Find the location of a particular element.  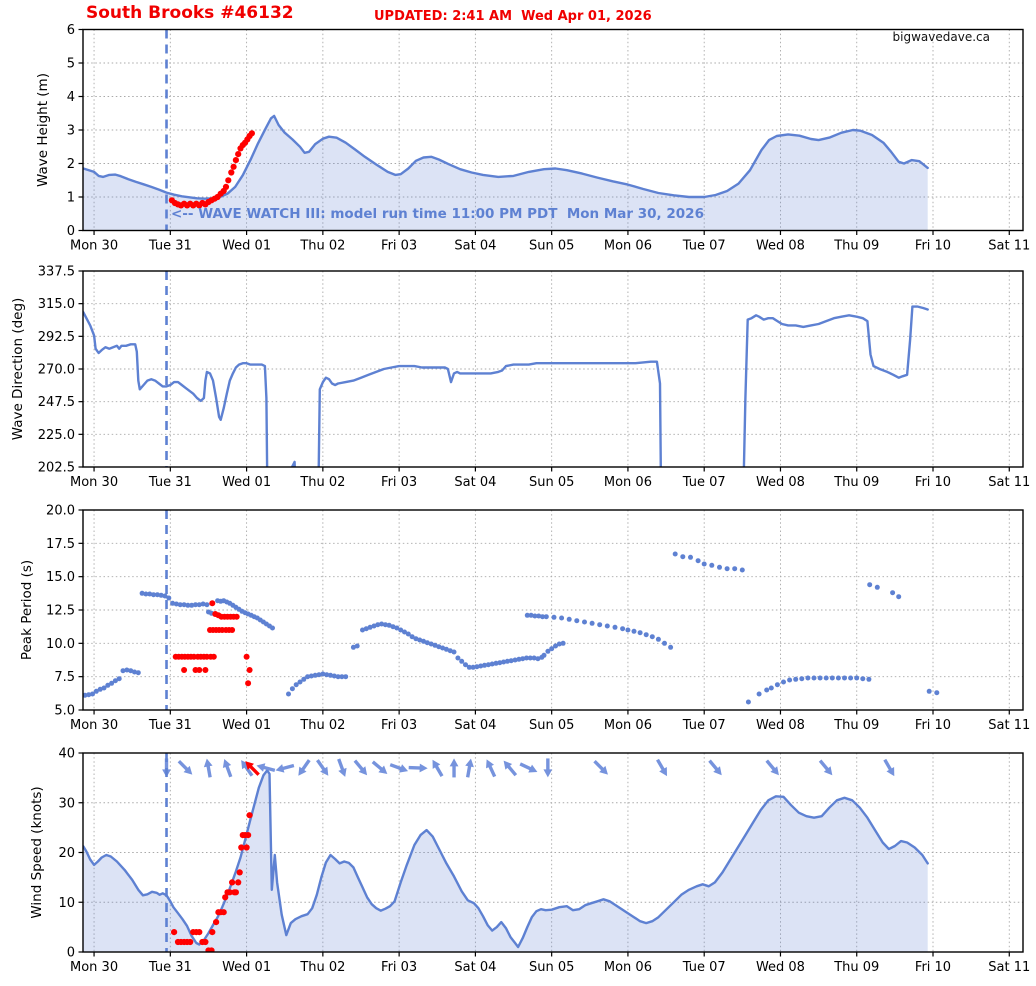

svg-text: Wind Speed (knots) is located at coordinates (37, 852).